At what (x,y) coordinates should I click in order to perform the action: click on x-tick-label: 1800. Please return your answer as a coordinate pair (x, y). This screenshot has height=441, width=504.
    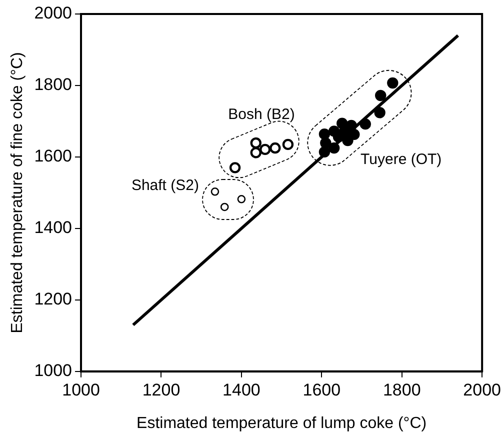
    Looking at the image, I should click on (401, 390).